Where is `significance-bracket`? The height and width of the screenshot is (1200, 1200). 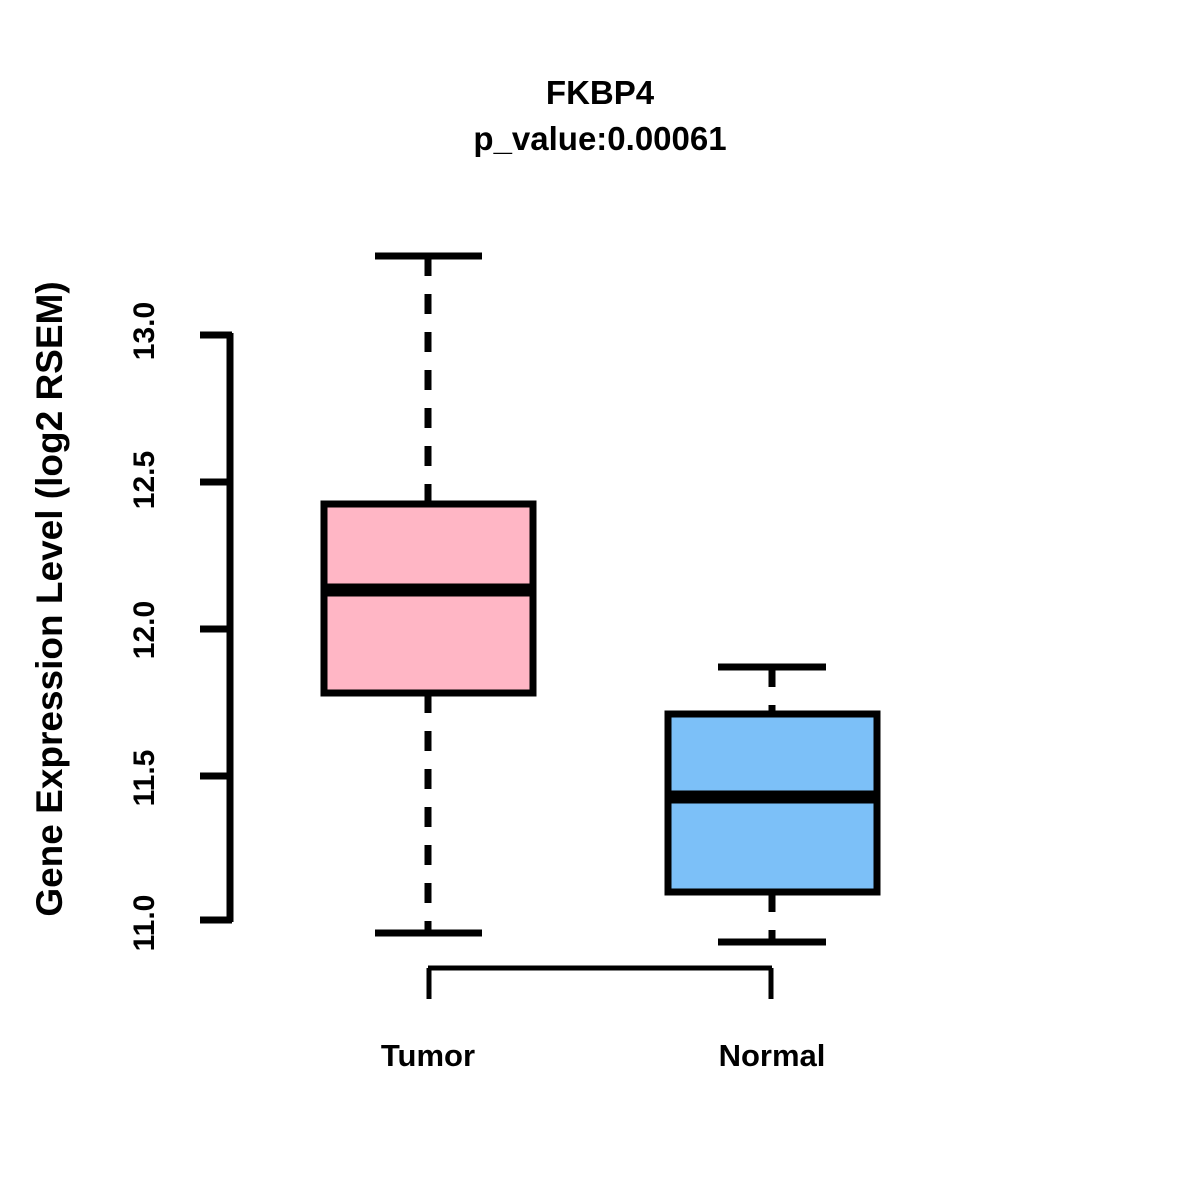
significance-bracket is located at coordinates (600, 982).